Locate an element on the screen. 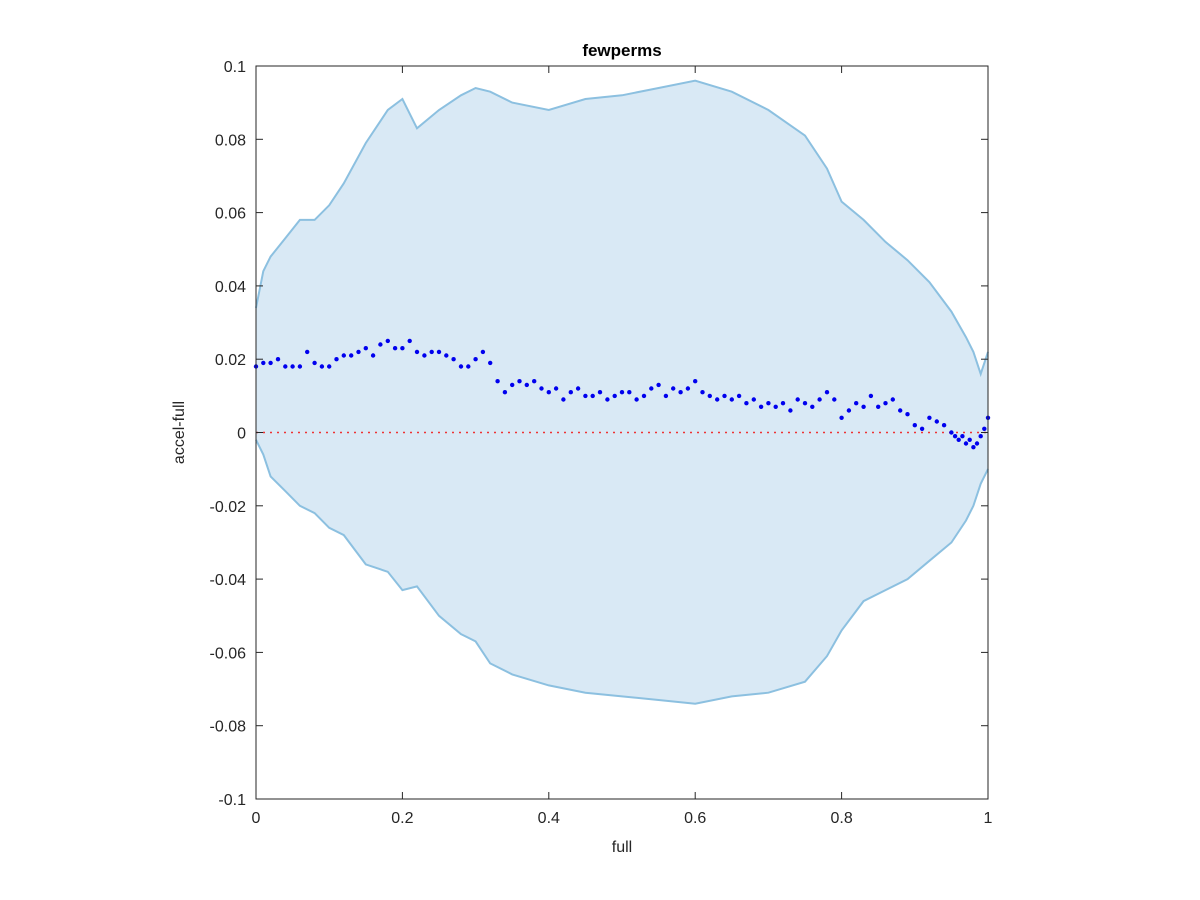 Image resolution: width=1200 pixels, height=900 pixels. y-tick-label: 0.06 is located at coordinates (230, 214).